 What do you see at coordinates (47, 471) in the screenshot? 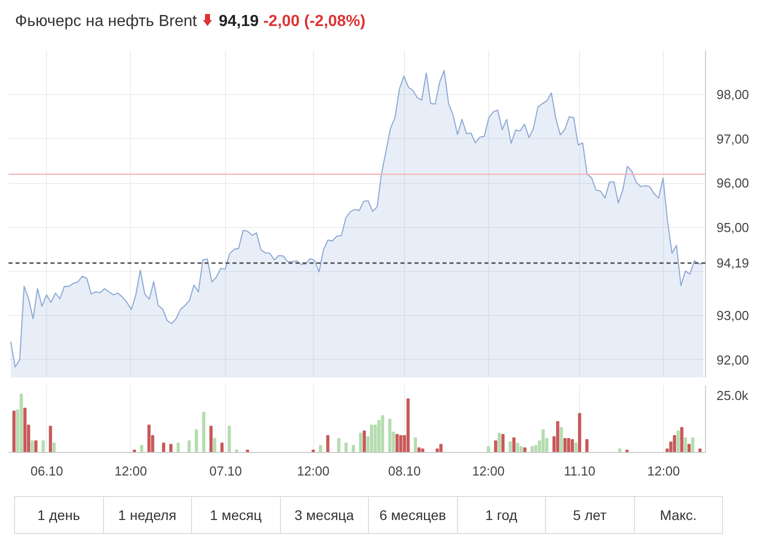
I see `x-tick-label: 06.10` at bounding box center [47, 471].